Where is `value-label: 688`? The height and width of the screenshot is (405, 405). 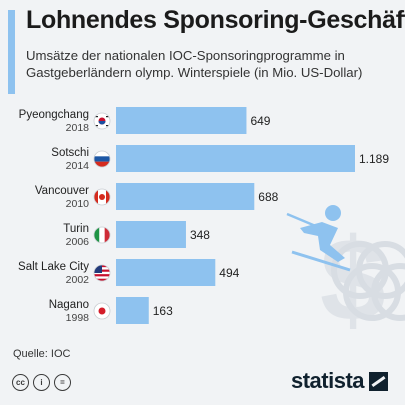 value-label: 688 is located at coordinates (268, 197).